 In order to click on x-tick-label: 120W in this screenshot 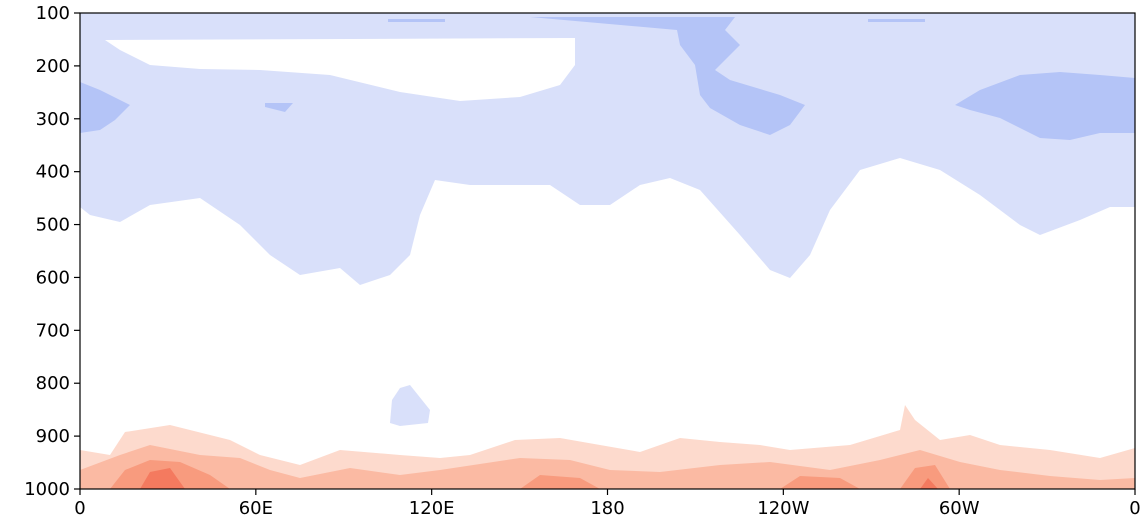, I will do `click(783, 508)`.